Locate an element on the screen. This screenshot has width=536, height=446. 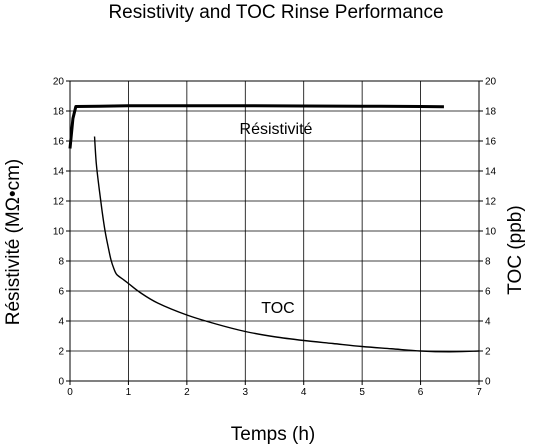
right-tick-label: 16 is located at coordinates (491, 142).